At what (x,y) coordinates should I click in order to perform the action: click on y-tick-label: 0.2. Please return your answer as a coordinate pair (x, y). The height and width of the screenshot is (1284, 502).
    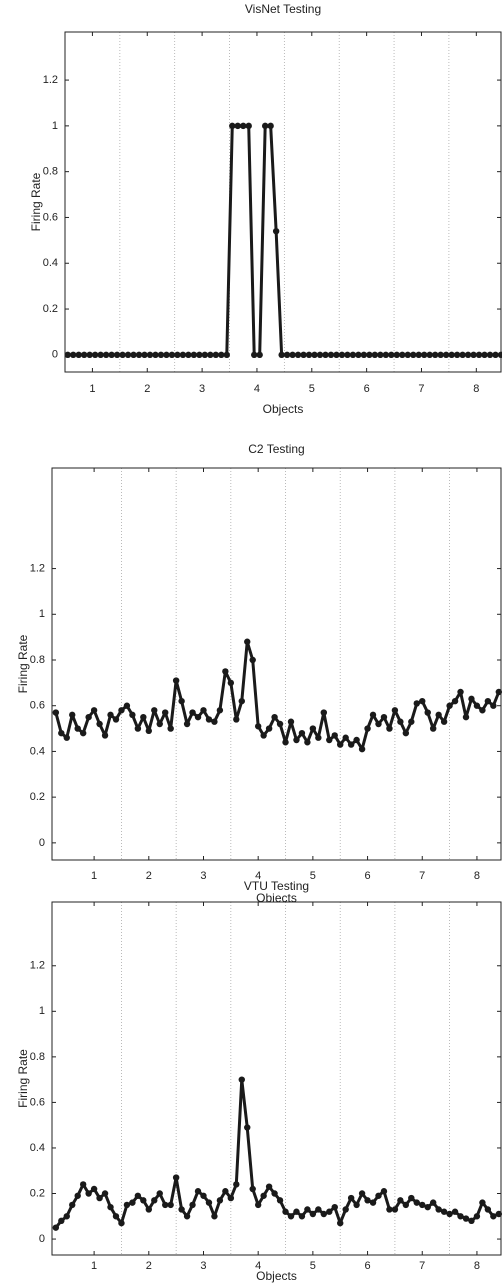
    Looking at the image, I should click on (37, 1193).